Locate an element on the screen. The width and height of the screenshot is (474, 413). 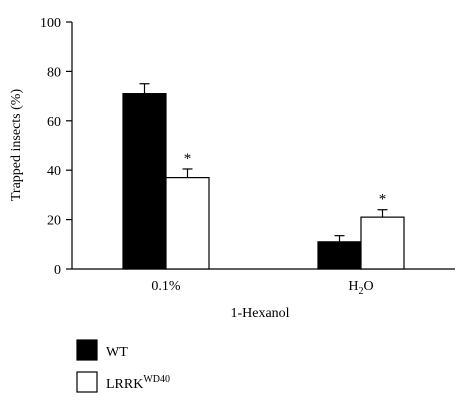
x-tick-label-base: 0.1% is located at coordinates (166, 286).